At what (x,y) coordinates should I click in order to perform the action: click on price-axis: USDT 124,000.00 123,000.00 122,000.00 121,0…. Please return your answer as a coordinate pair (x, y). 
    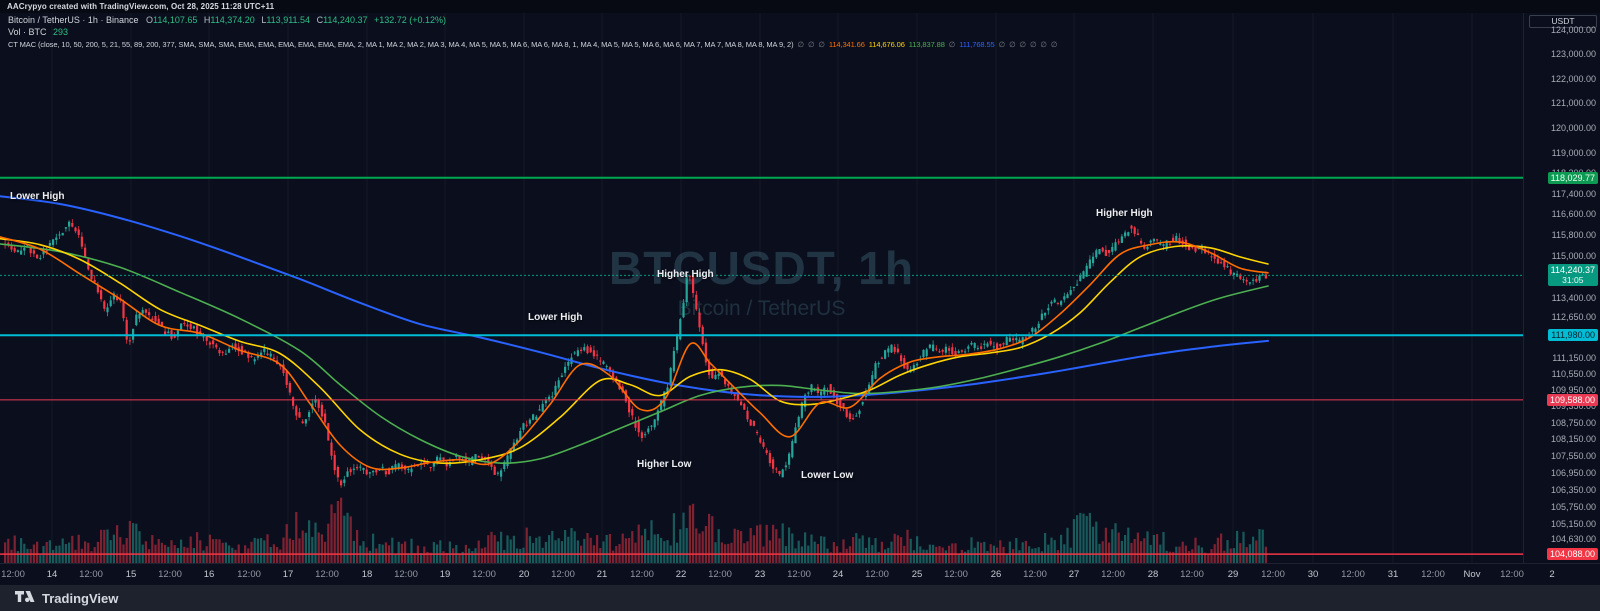
    Looking at the image, I should click on (1561, 288).